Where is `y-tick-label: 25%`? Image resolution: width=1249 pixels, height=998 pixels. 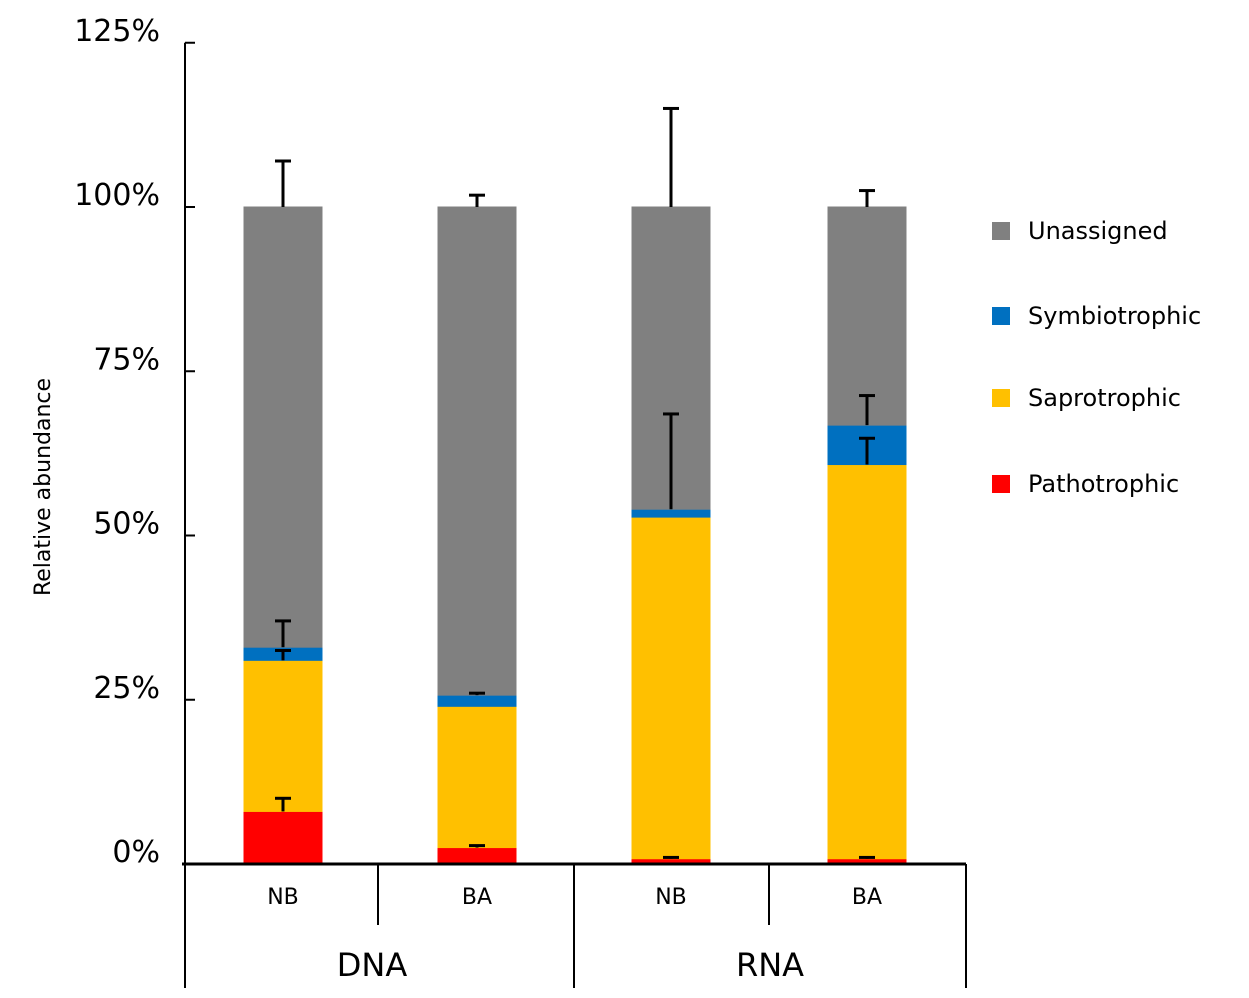
y-tick-label: 25% is located at coordinates (126, 688).